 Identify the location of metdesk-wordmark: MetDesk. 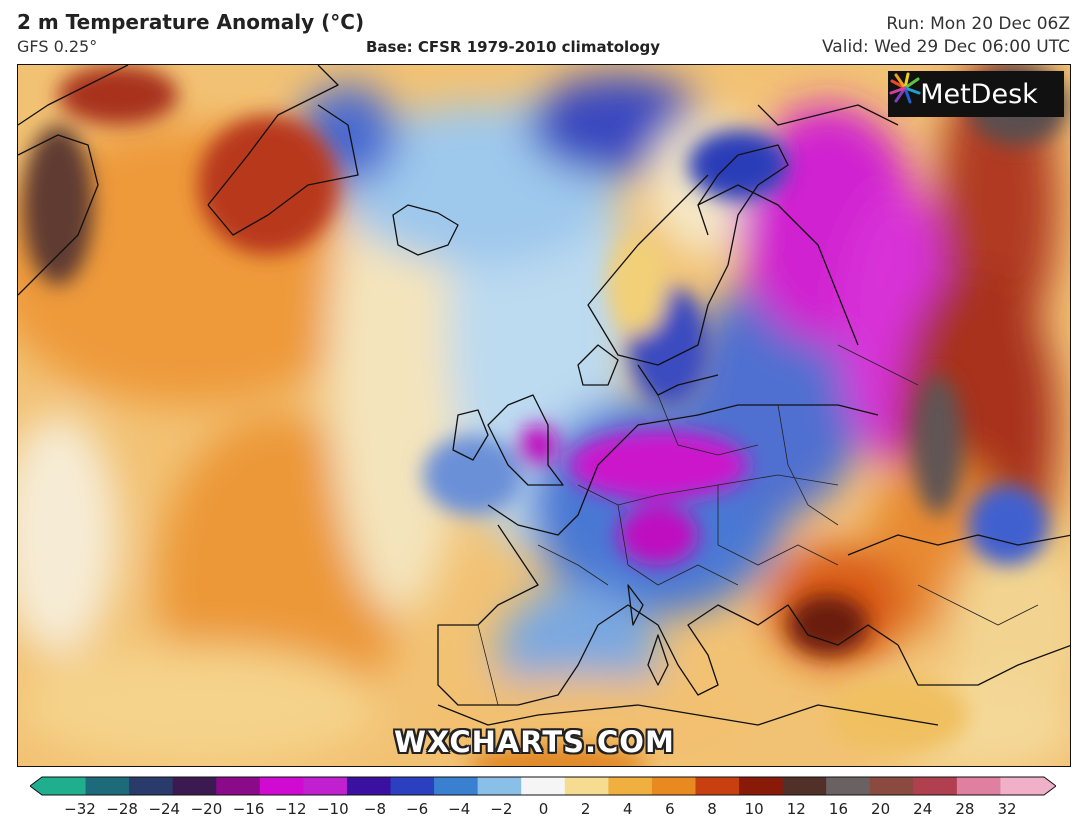
(979, 94).